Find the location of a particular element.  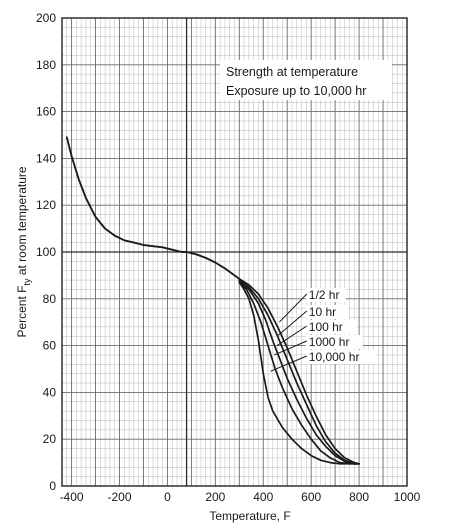

x-tick-label: 0 is located at coordinates (167, 497).